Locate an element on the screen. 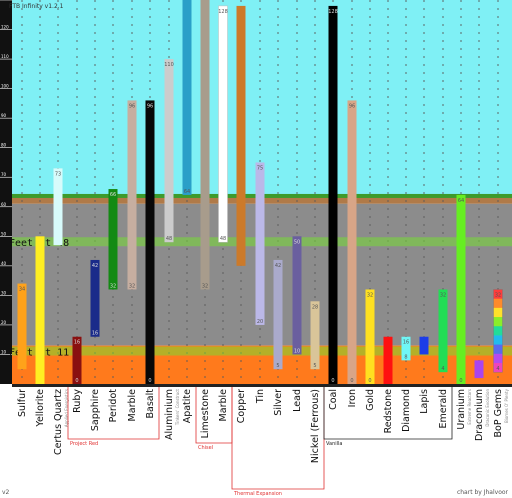 The height and width of the screenshot is (498, 512). x-label: Lapis is located at coordinates (424, 401).